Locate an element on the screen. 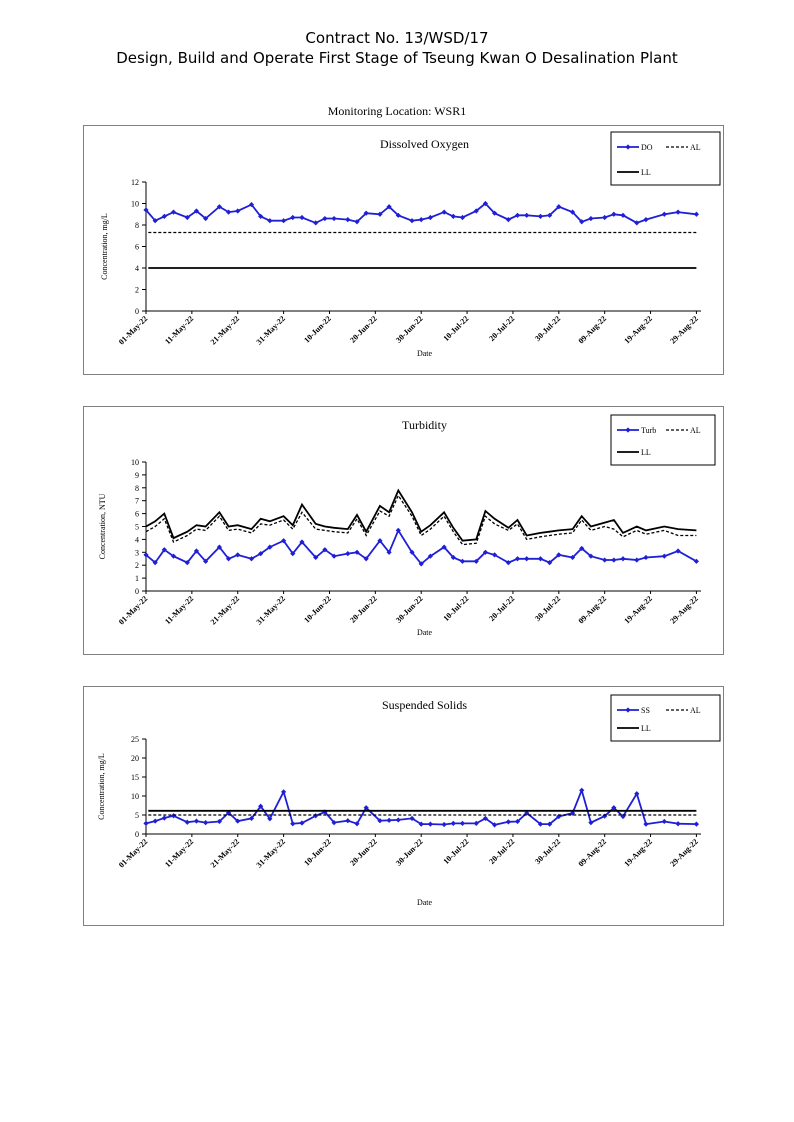 This screenshot has width=794, height=1122. x-tick-label: 20-Jun-22 is located at coordinates (363, 329).